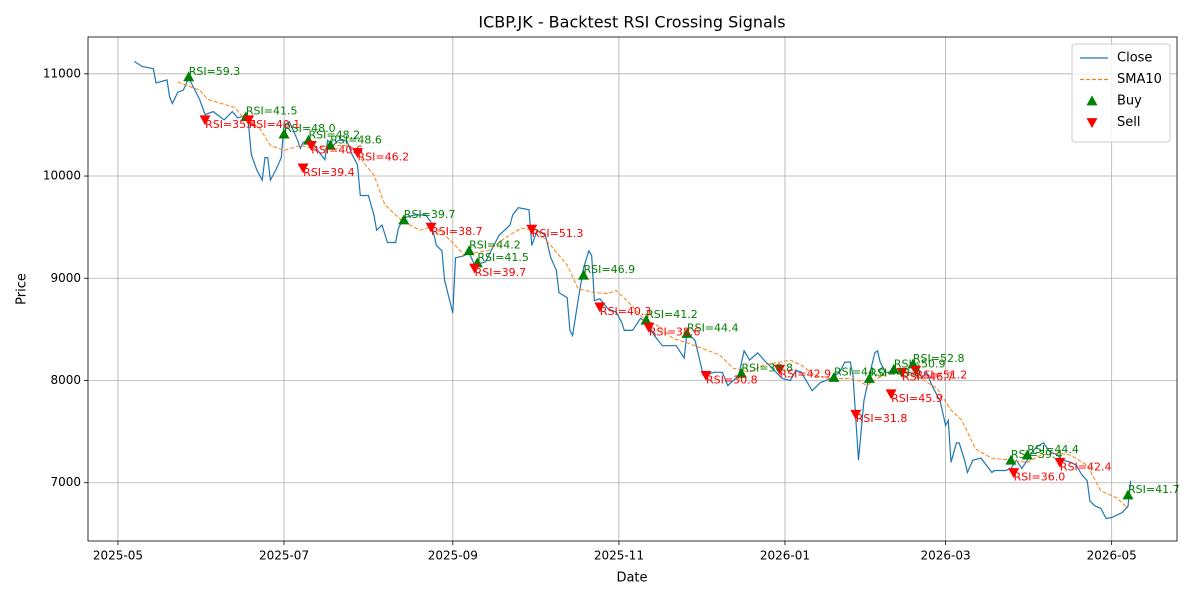 This screenshot has height=600, width=1200. I want to click on signal-annotation: RSI=46.7, so click(928, 376).